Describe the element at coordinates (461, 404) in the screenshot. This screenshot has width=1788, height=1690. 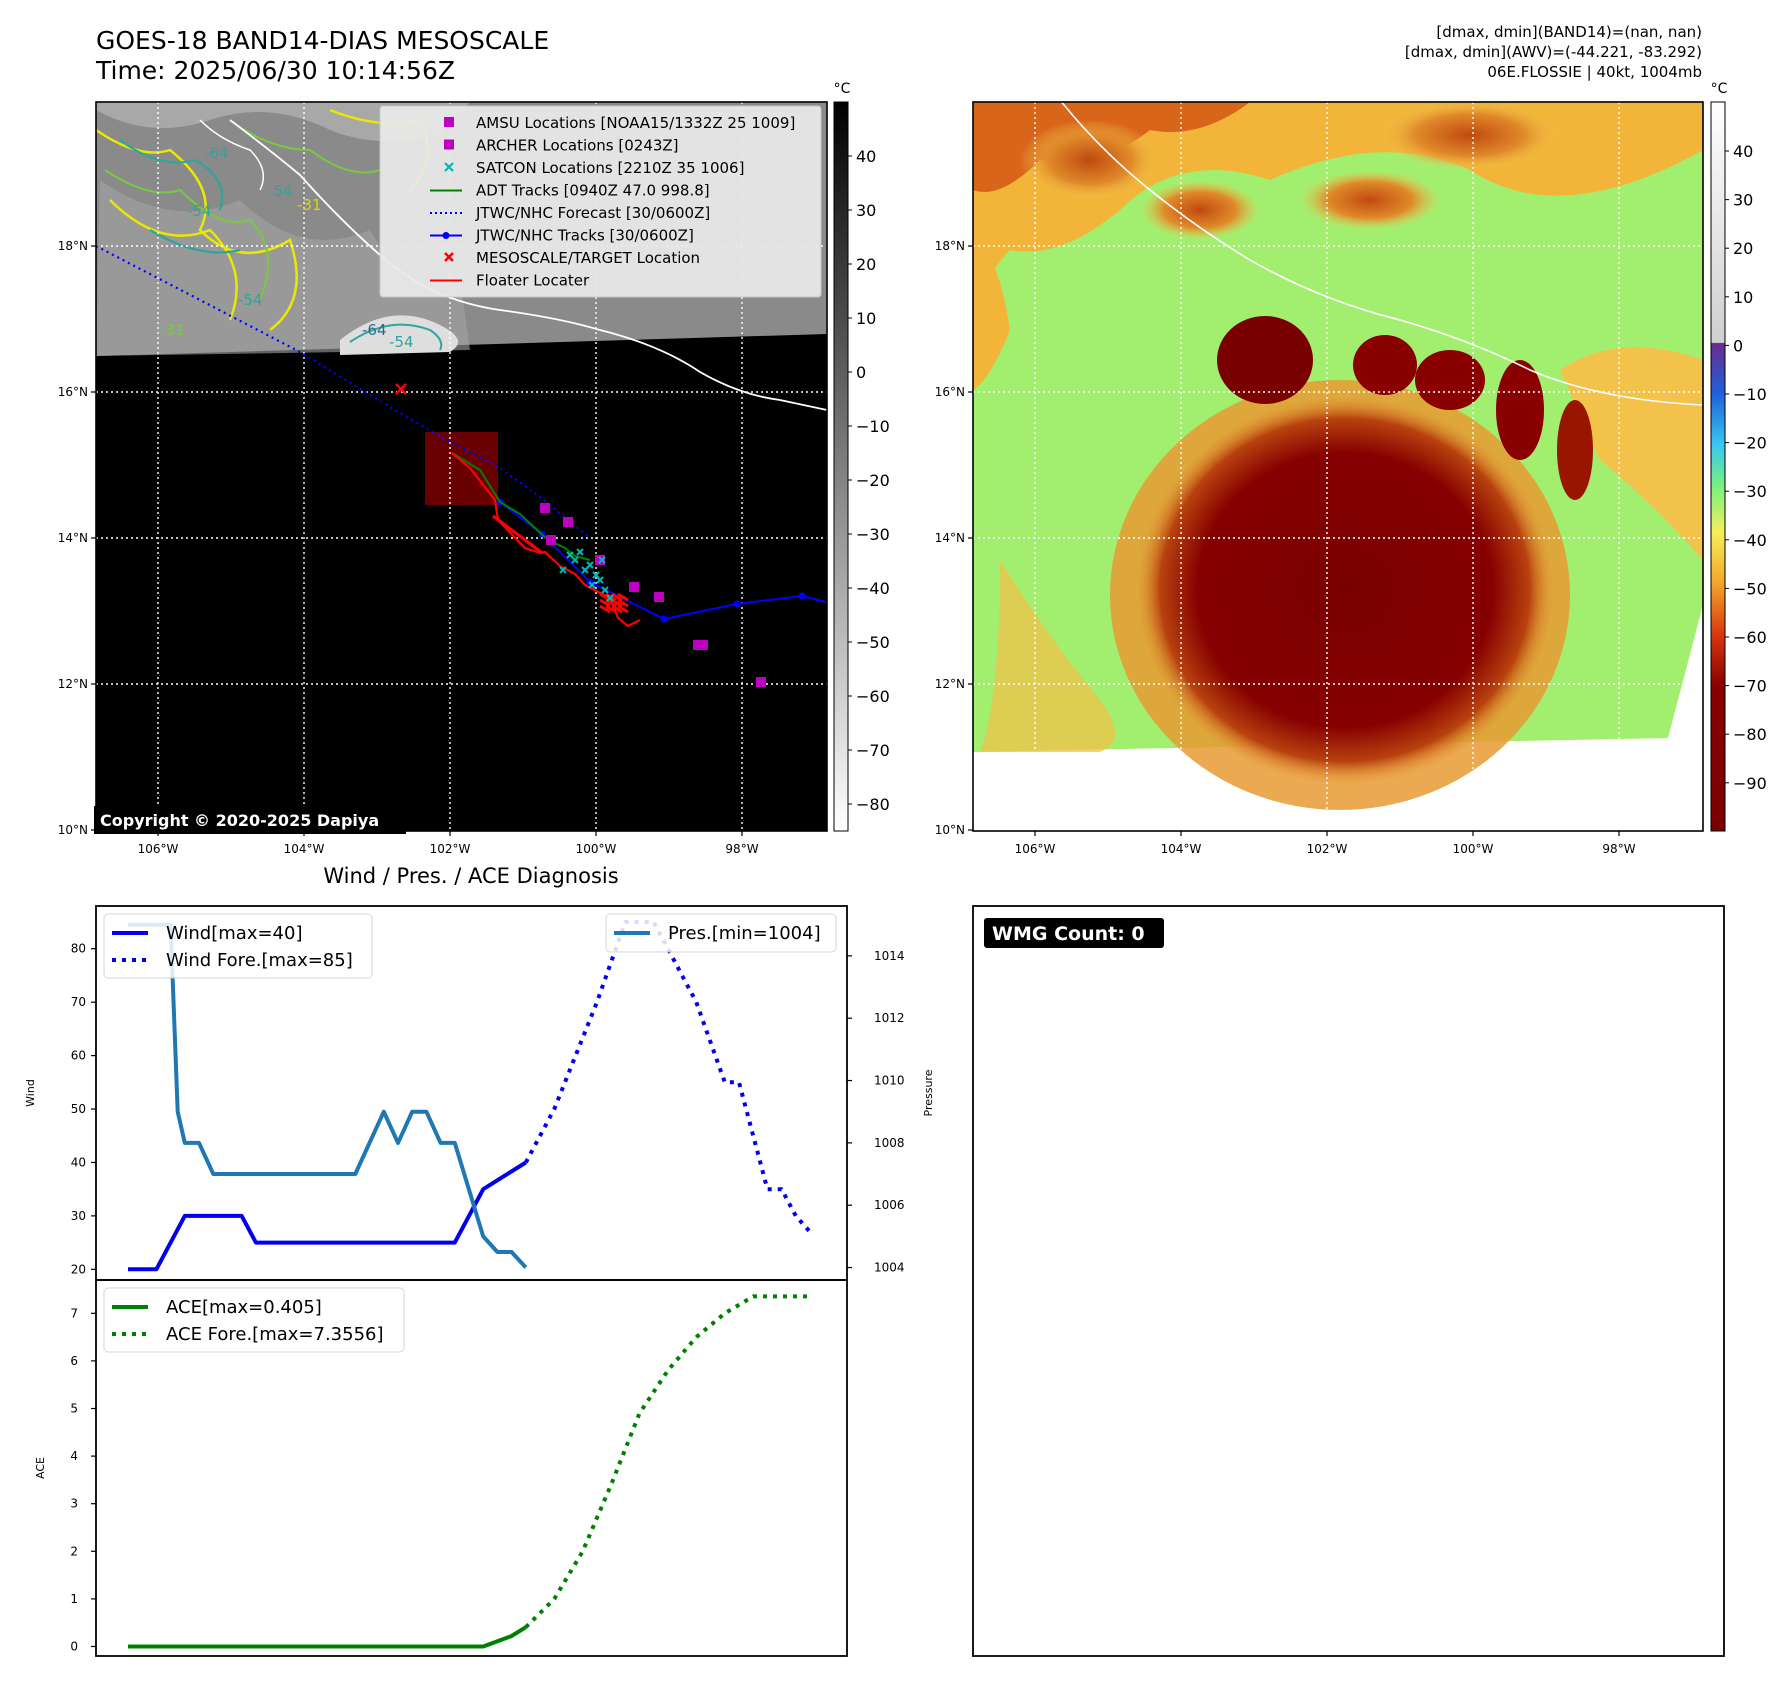
I see `storm-tracks: -64-54-54-31-31-54-31-64-54` at that location.